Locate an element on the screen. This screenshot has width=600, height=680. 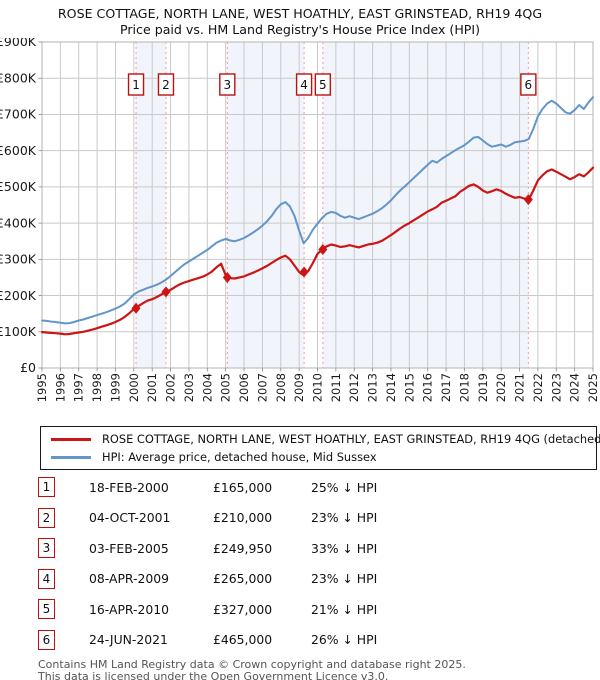
transaction-row-5: 5 16-APR-2010 £327,000 21% ↓ HPI is located at coordinates (300, 609).